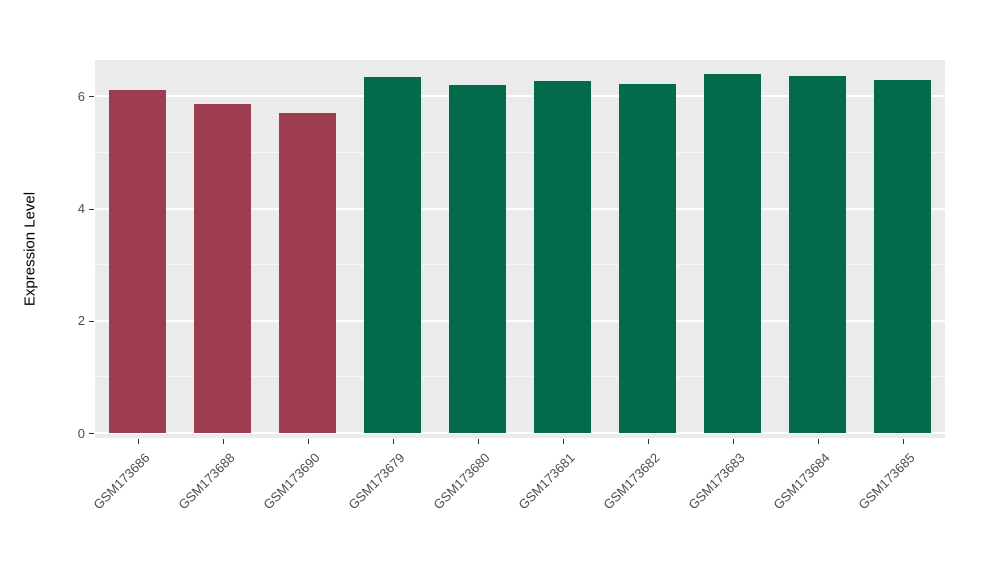 Image resolution: width=1000 pixels, height=580 pixels. I want to click on bar-GSM173683, so click(732, 253).